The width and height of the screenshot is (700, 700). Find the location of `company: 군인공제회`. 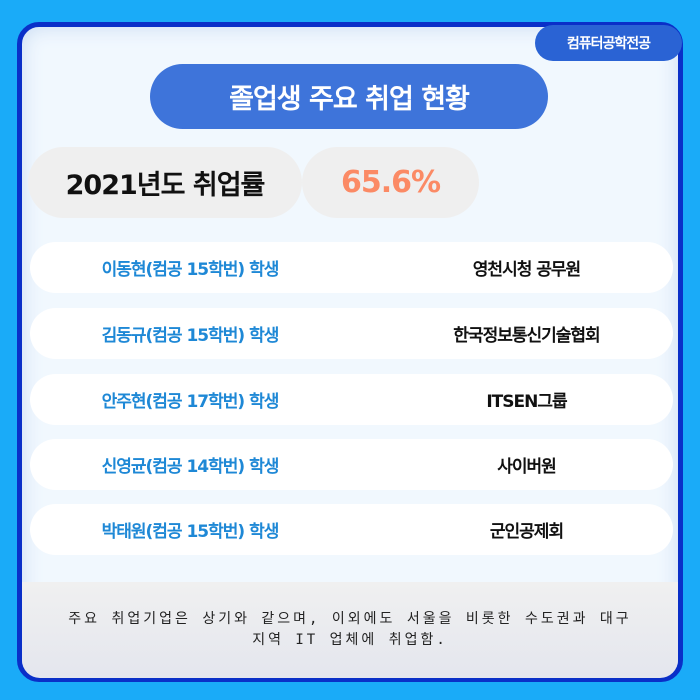

company: 군인공제회 is located at coordinates (526, 532).